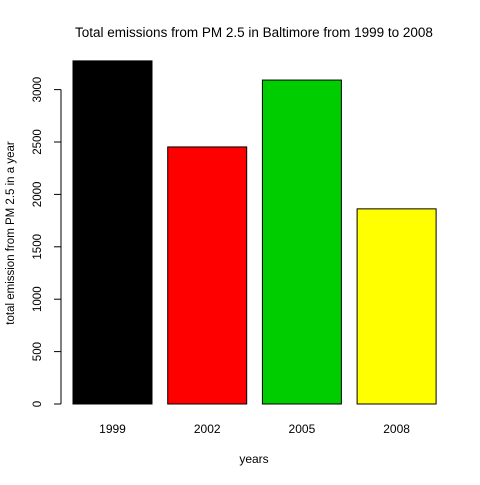 The height and width of the screenshot is (485, 480). I want to click on y-tick-label: 0, so click(38, 404).